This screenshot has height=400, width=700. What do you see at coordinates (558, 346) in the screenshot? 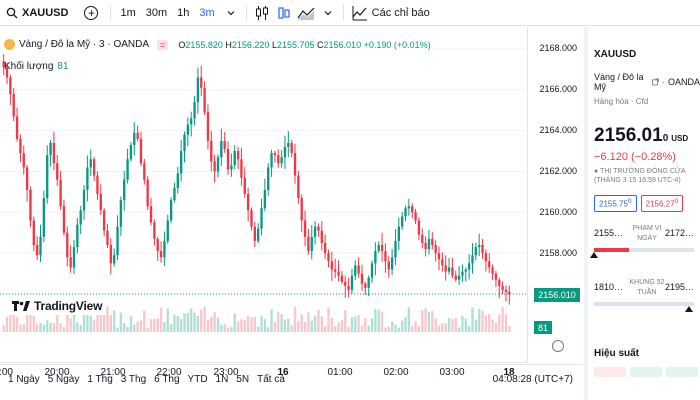
I see `chart-settings-icon` at bounding box center [558, 346].